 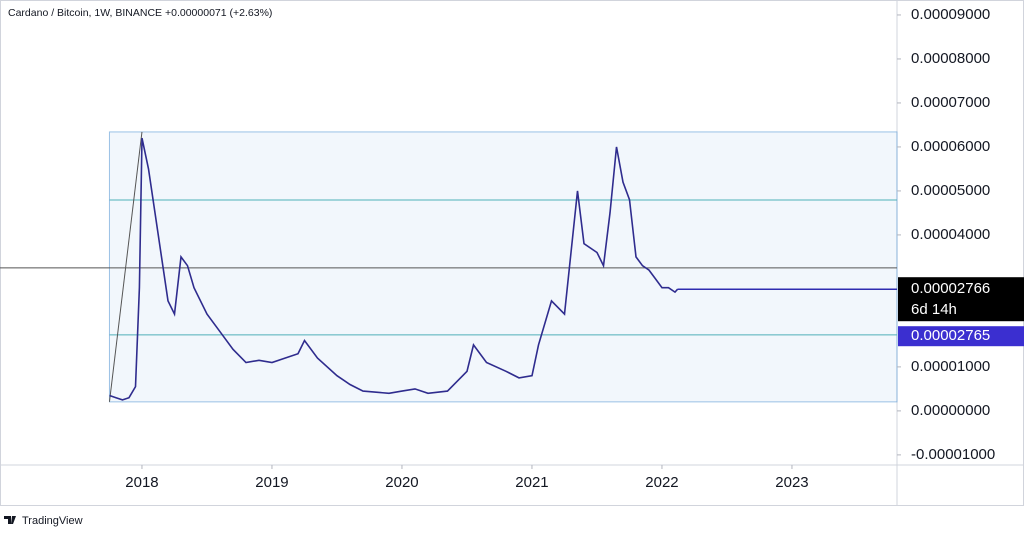 I want to click on countdown: 6d 14h, so click(x=934, y=309).